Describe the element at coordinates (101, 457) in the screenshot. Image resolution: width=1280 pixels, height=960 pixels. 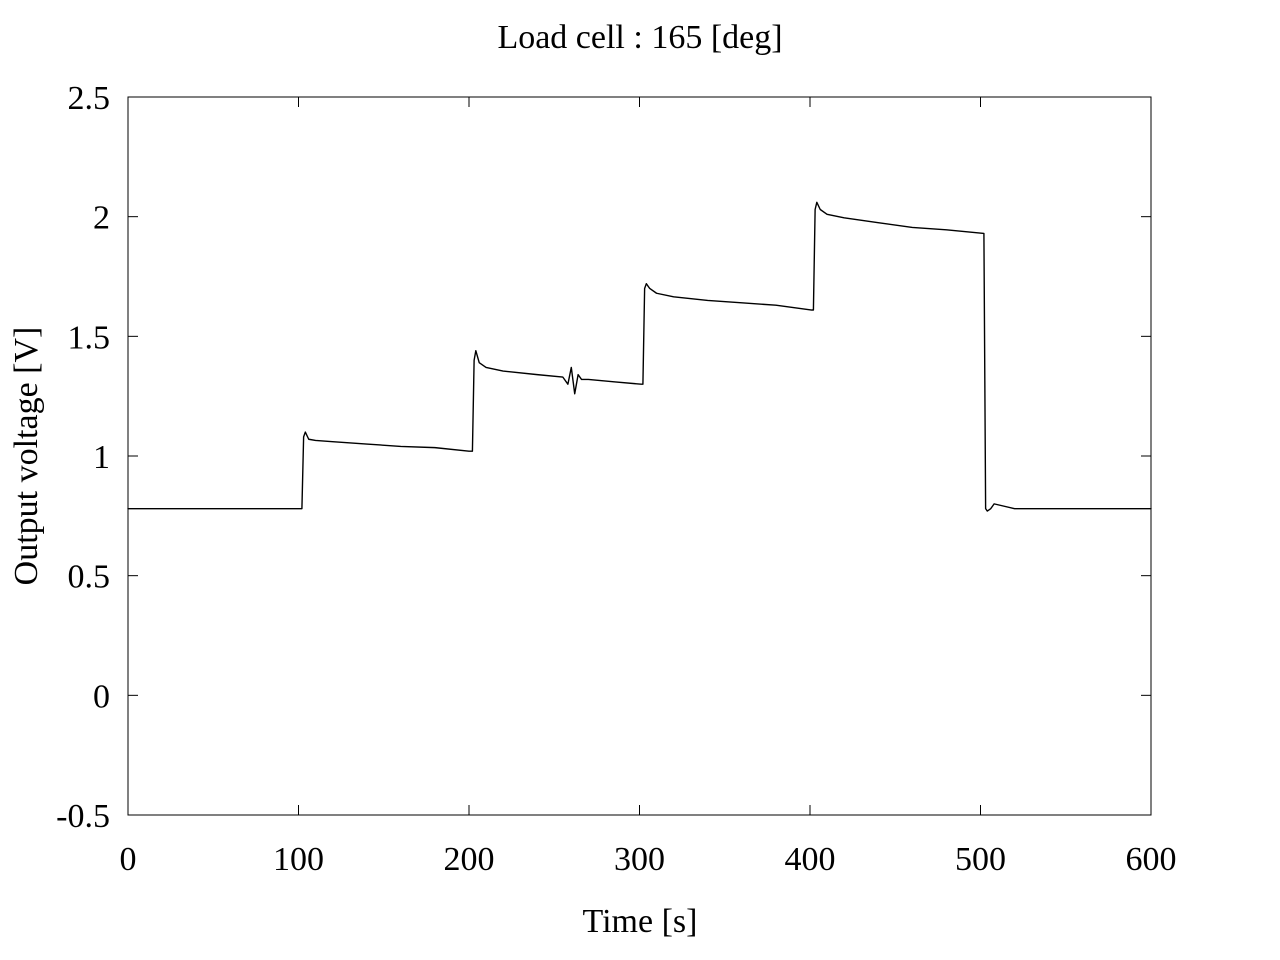
I see `y-tick-label: 1` at that location.